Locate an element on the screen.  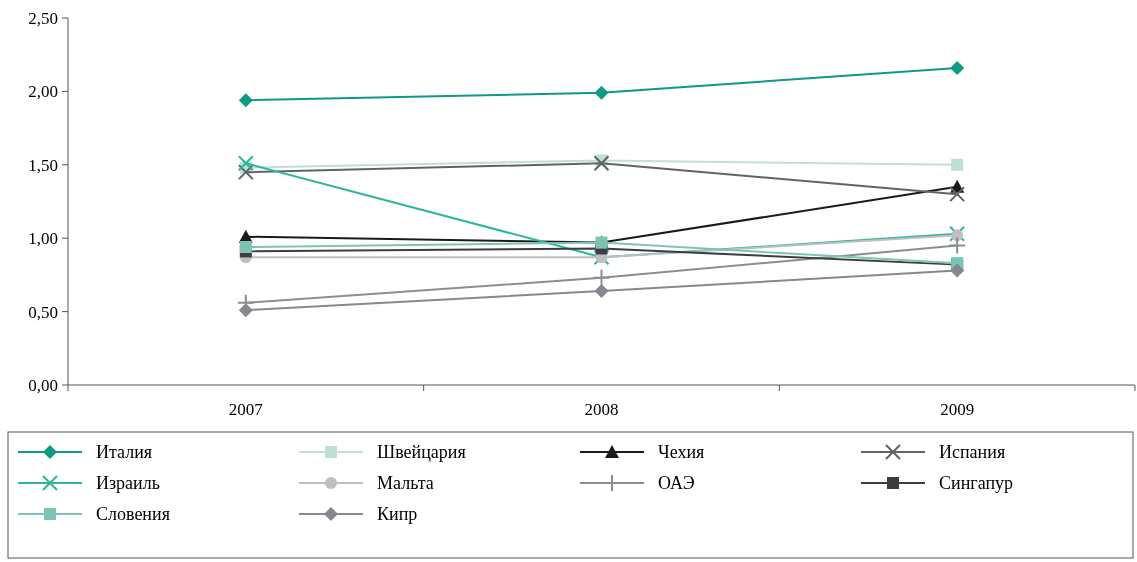
legend-label: Швейцария is located at coordinates (421, 452).